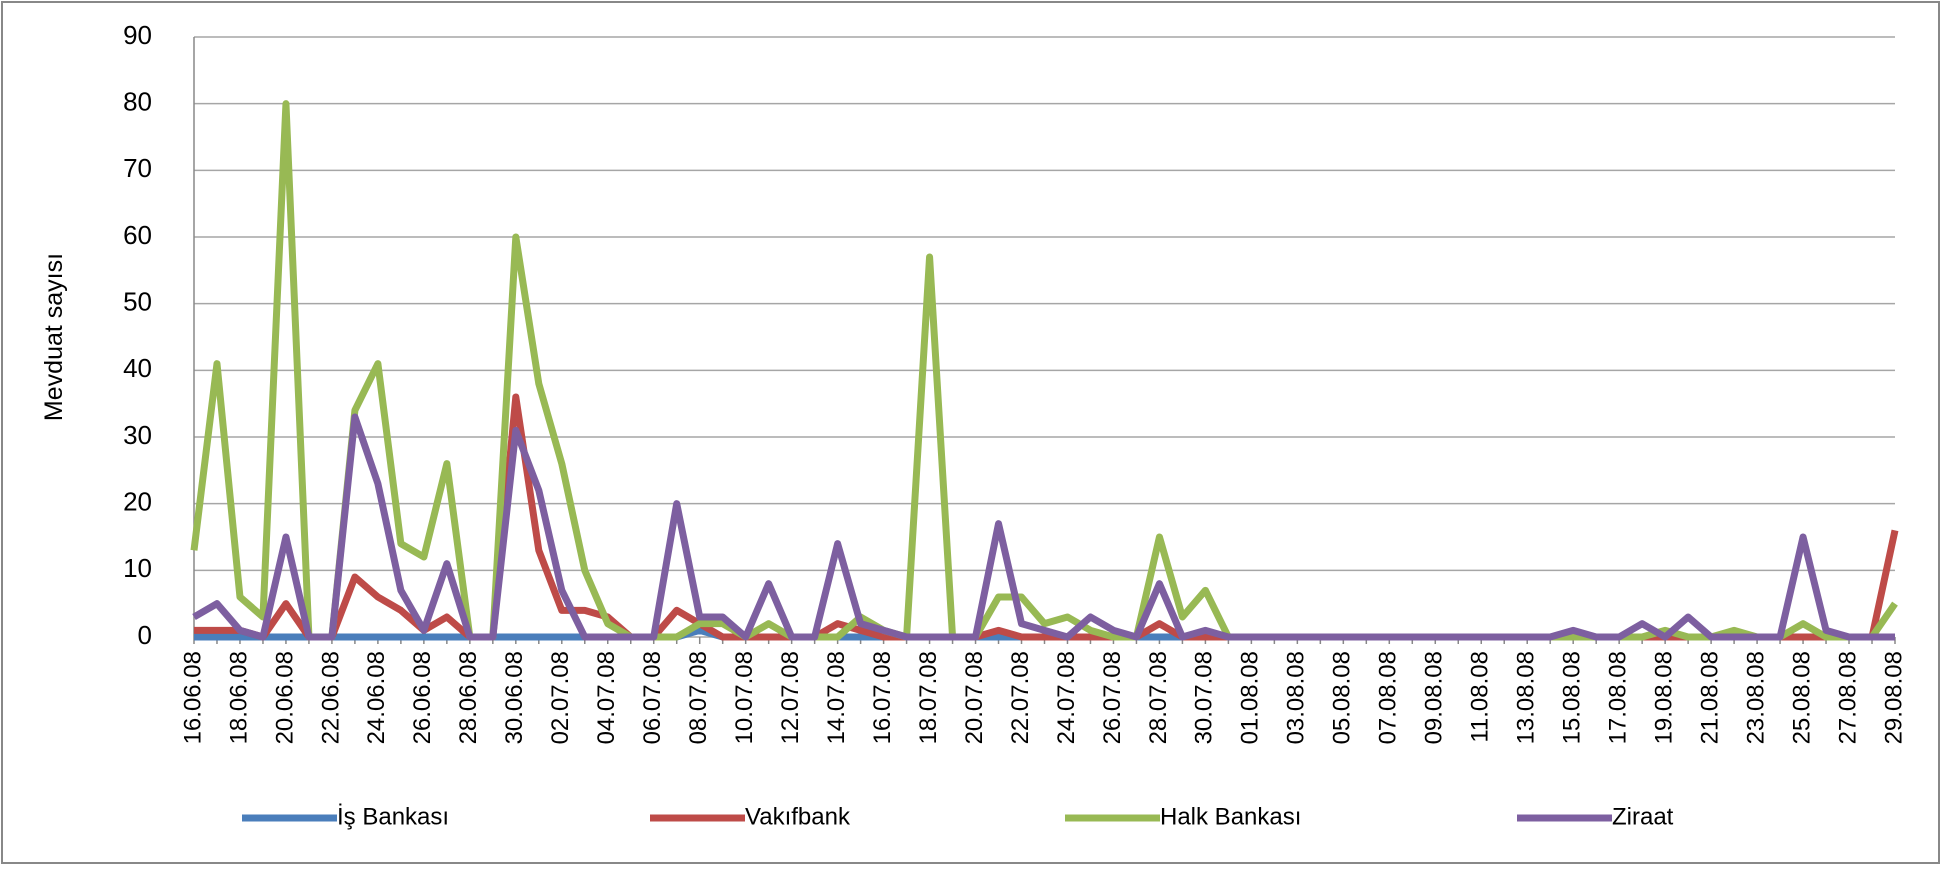 The image size is (1942, 871). What do you see at coordinates (882, 697) in the screenshot?
I see `x-tick-label: 16.07.08` at bounding box center [882, 697].